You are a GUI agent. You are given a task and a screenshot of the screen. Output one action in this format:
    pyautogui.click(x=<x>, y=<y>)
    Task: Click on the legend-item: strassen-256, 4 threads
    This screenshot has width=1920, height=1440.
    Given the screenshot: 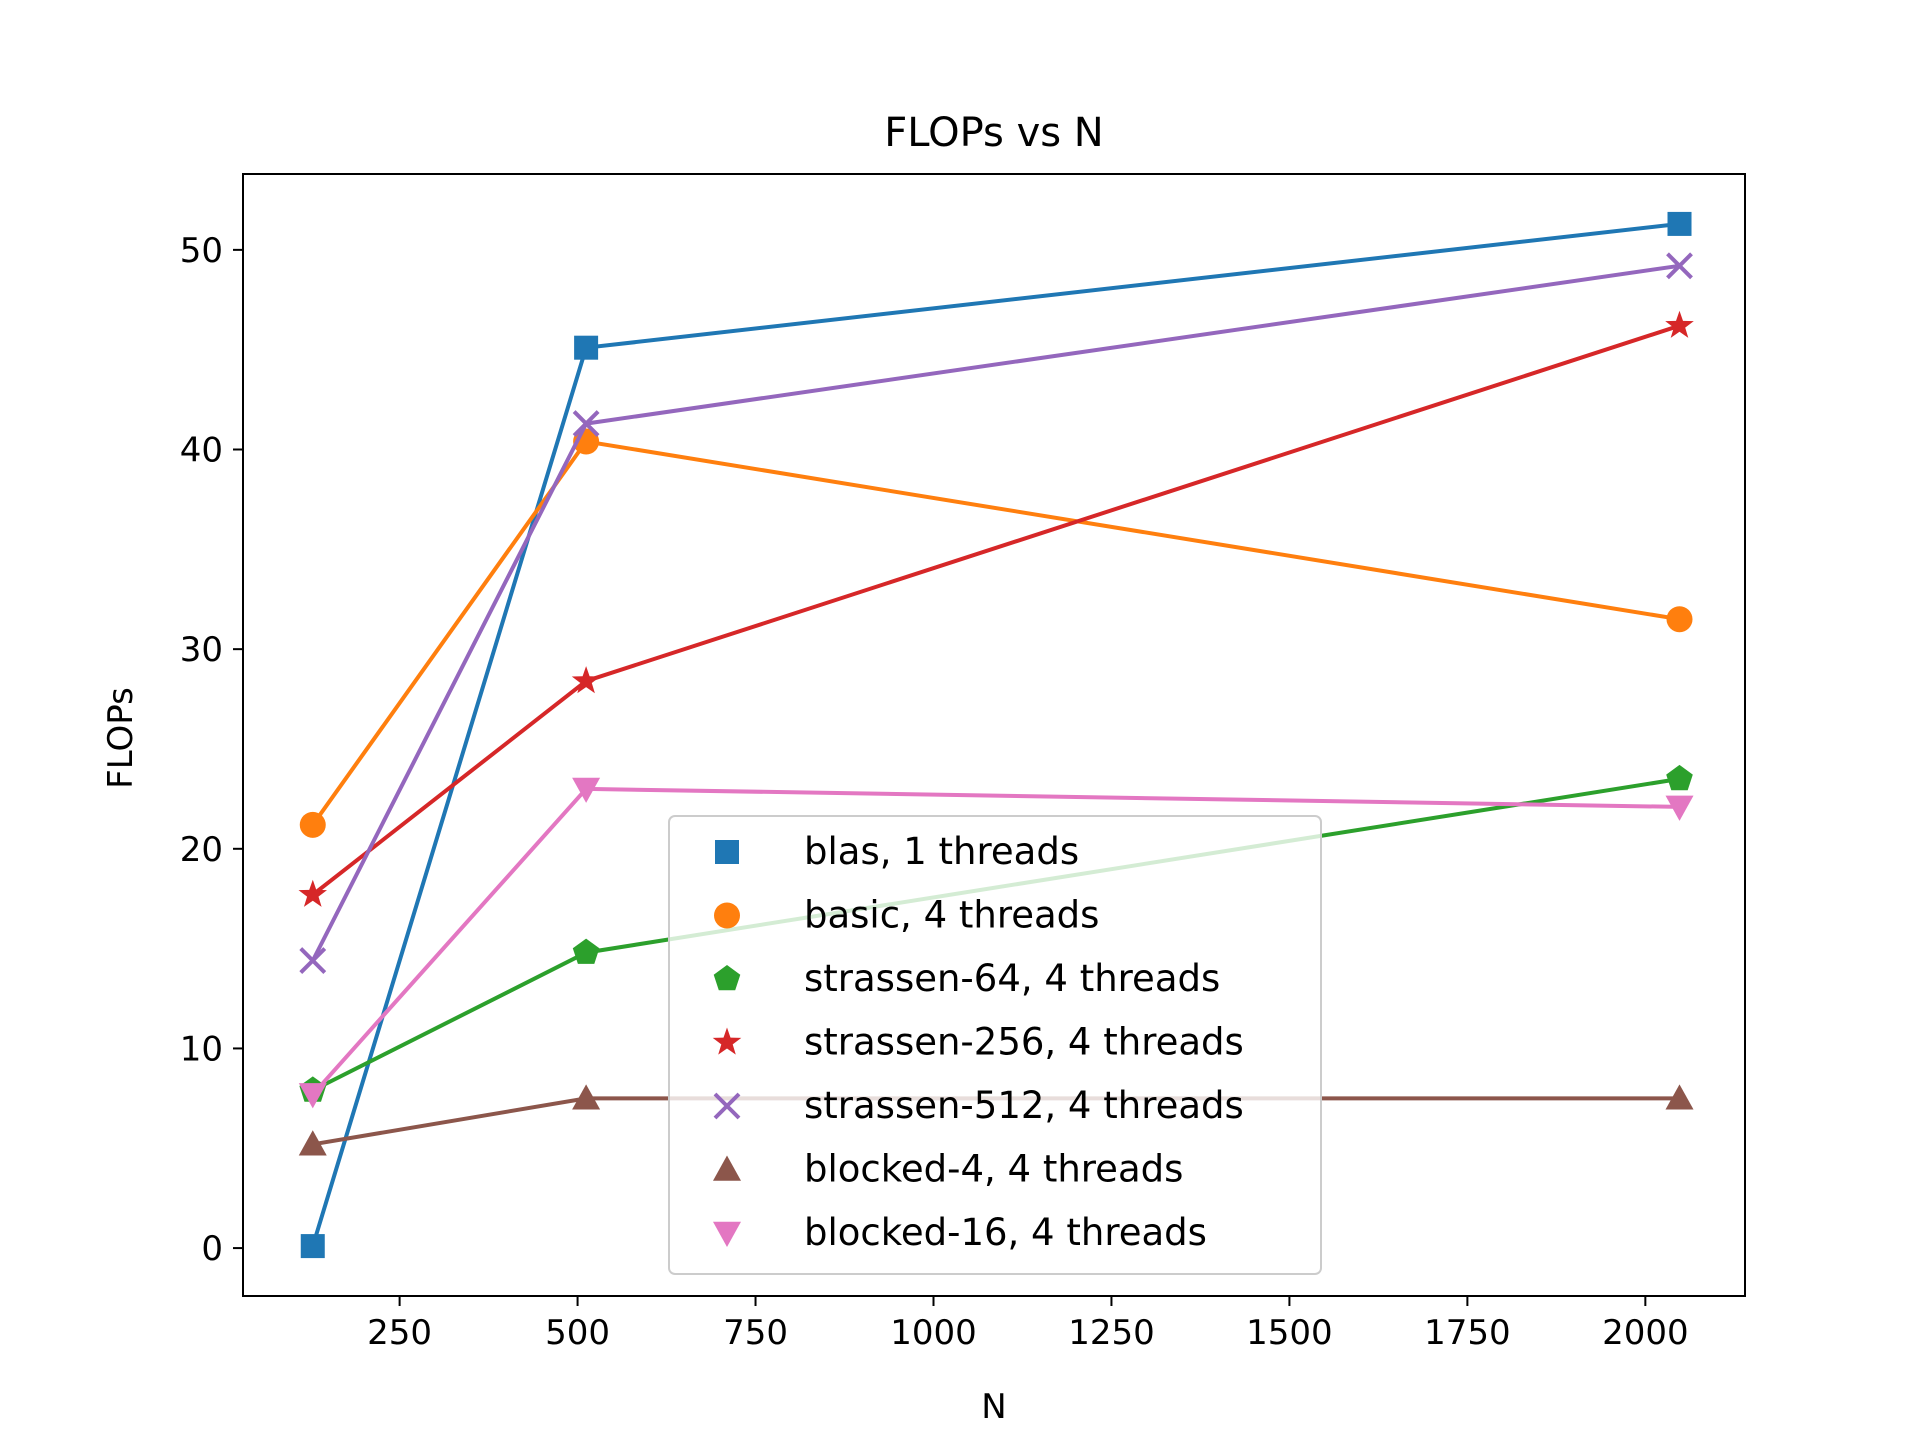 What is the action you would take?
    pyautogui.click(x=978, y=1042)
    